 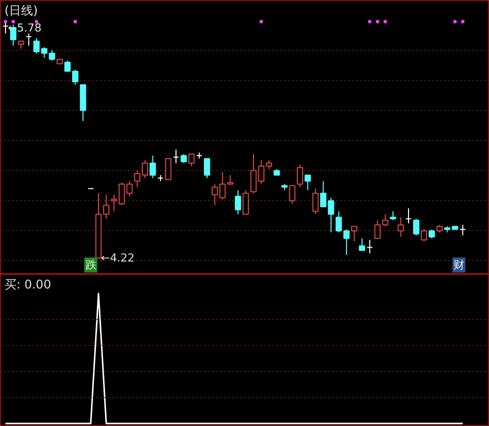 I want to click on chart-title: 买: 0.00, so click(x=28, y=285).